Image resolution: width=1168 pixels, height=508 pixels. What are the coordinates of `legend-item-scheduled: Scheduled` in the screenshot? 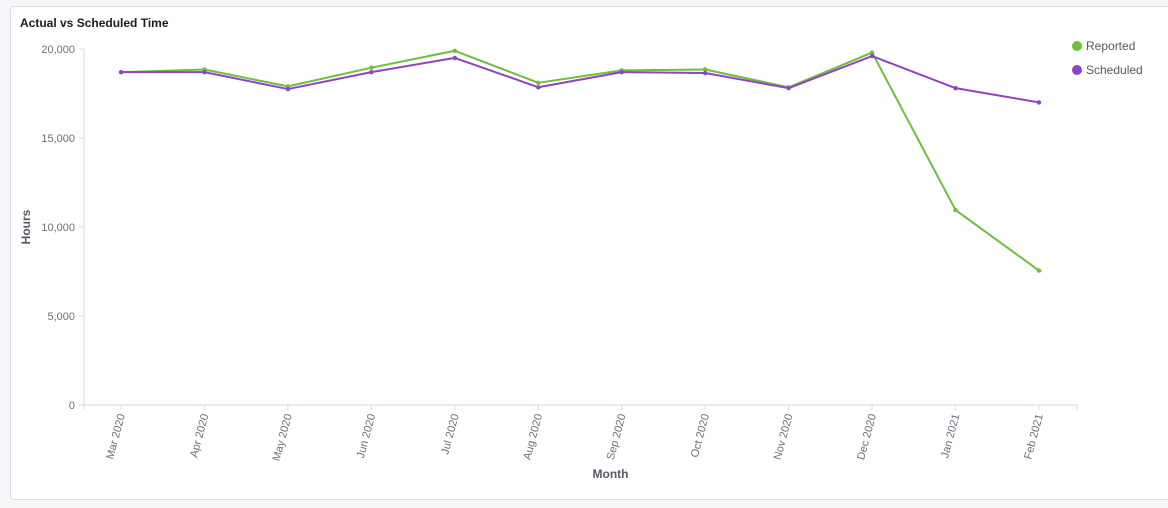 It's located at (1107, 70).